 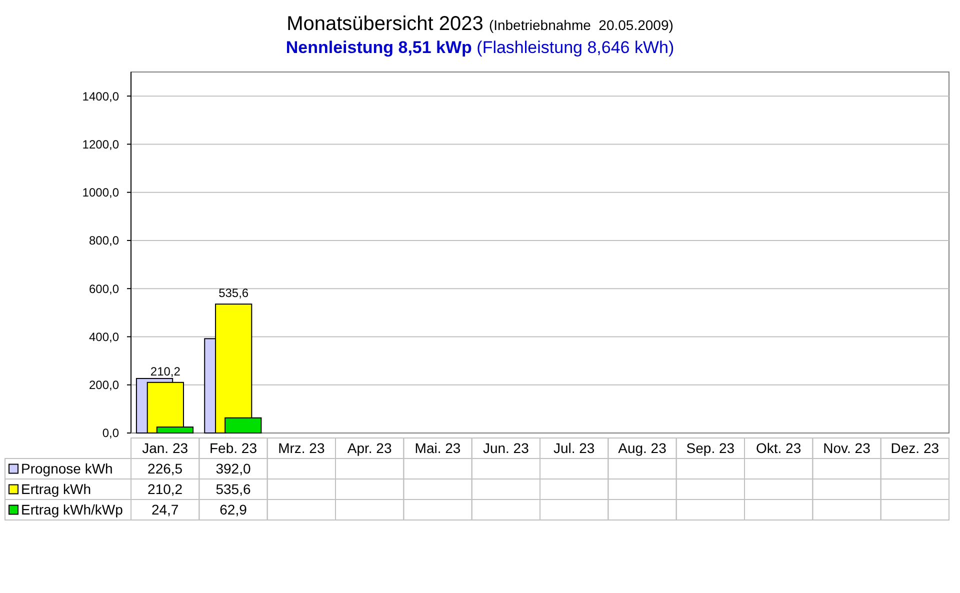 What do you see at coordinates (574, 448) in the screenshot?
I see `x-tick-label: Jul. 23` at bounding box center [574, 448].